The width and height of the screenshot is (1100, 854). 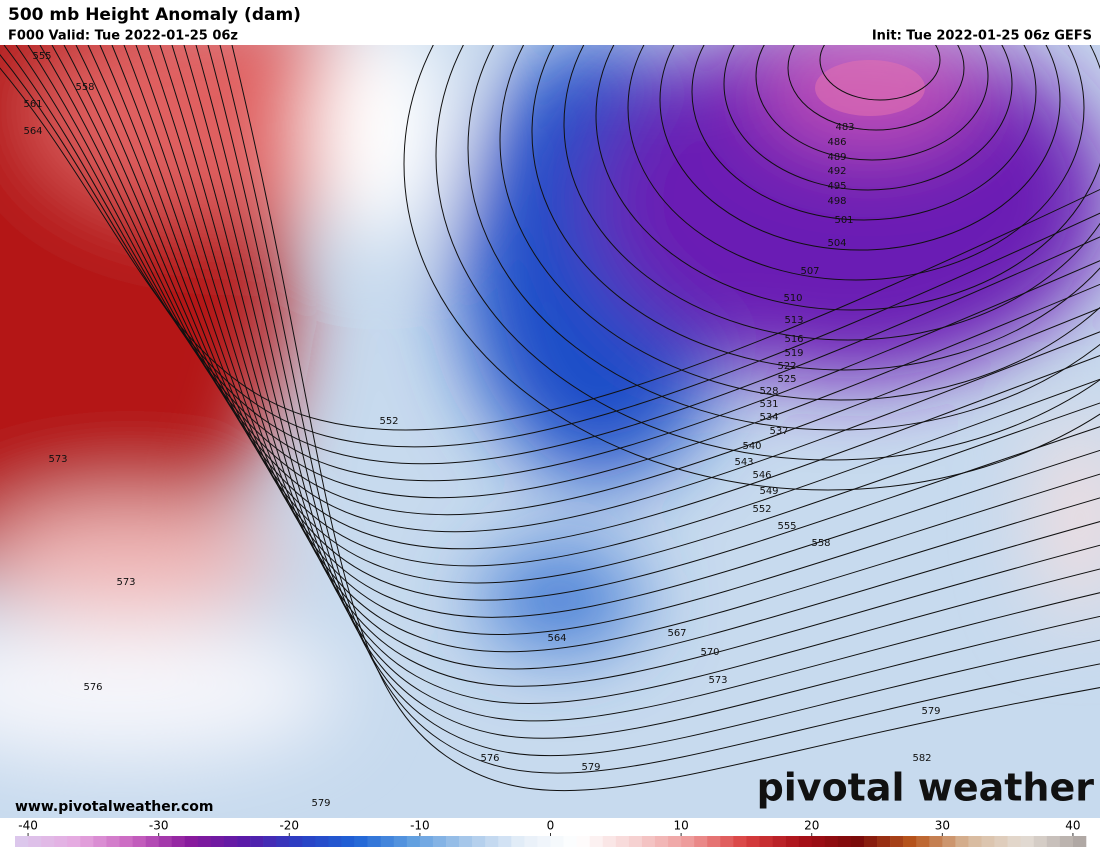 What do you see at coordinates (843, 220) in the screenshot?
I see `contour-label: 501` at bounding box center [843, 220].